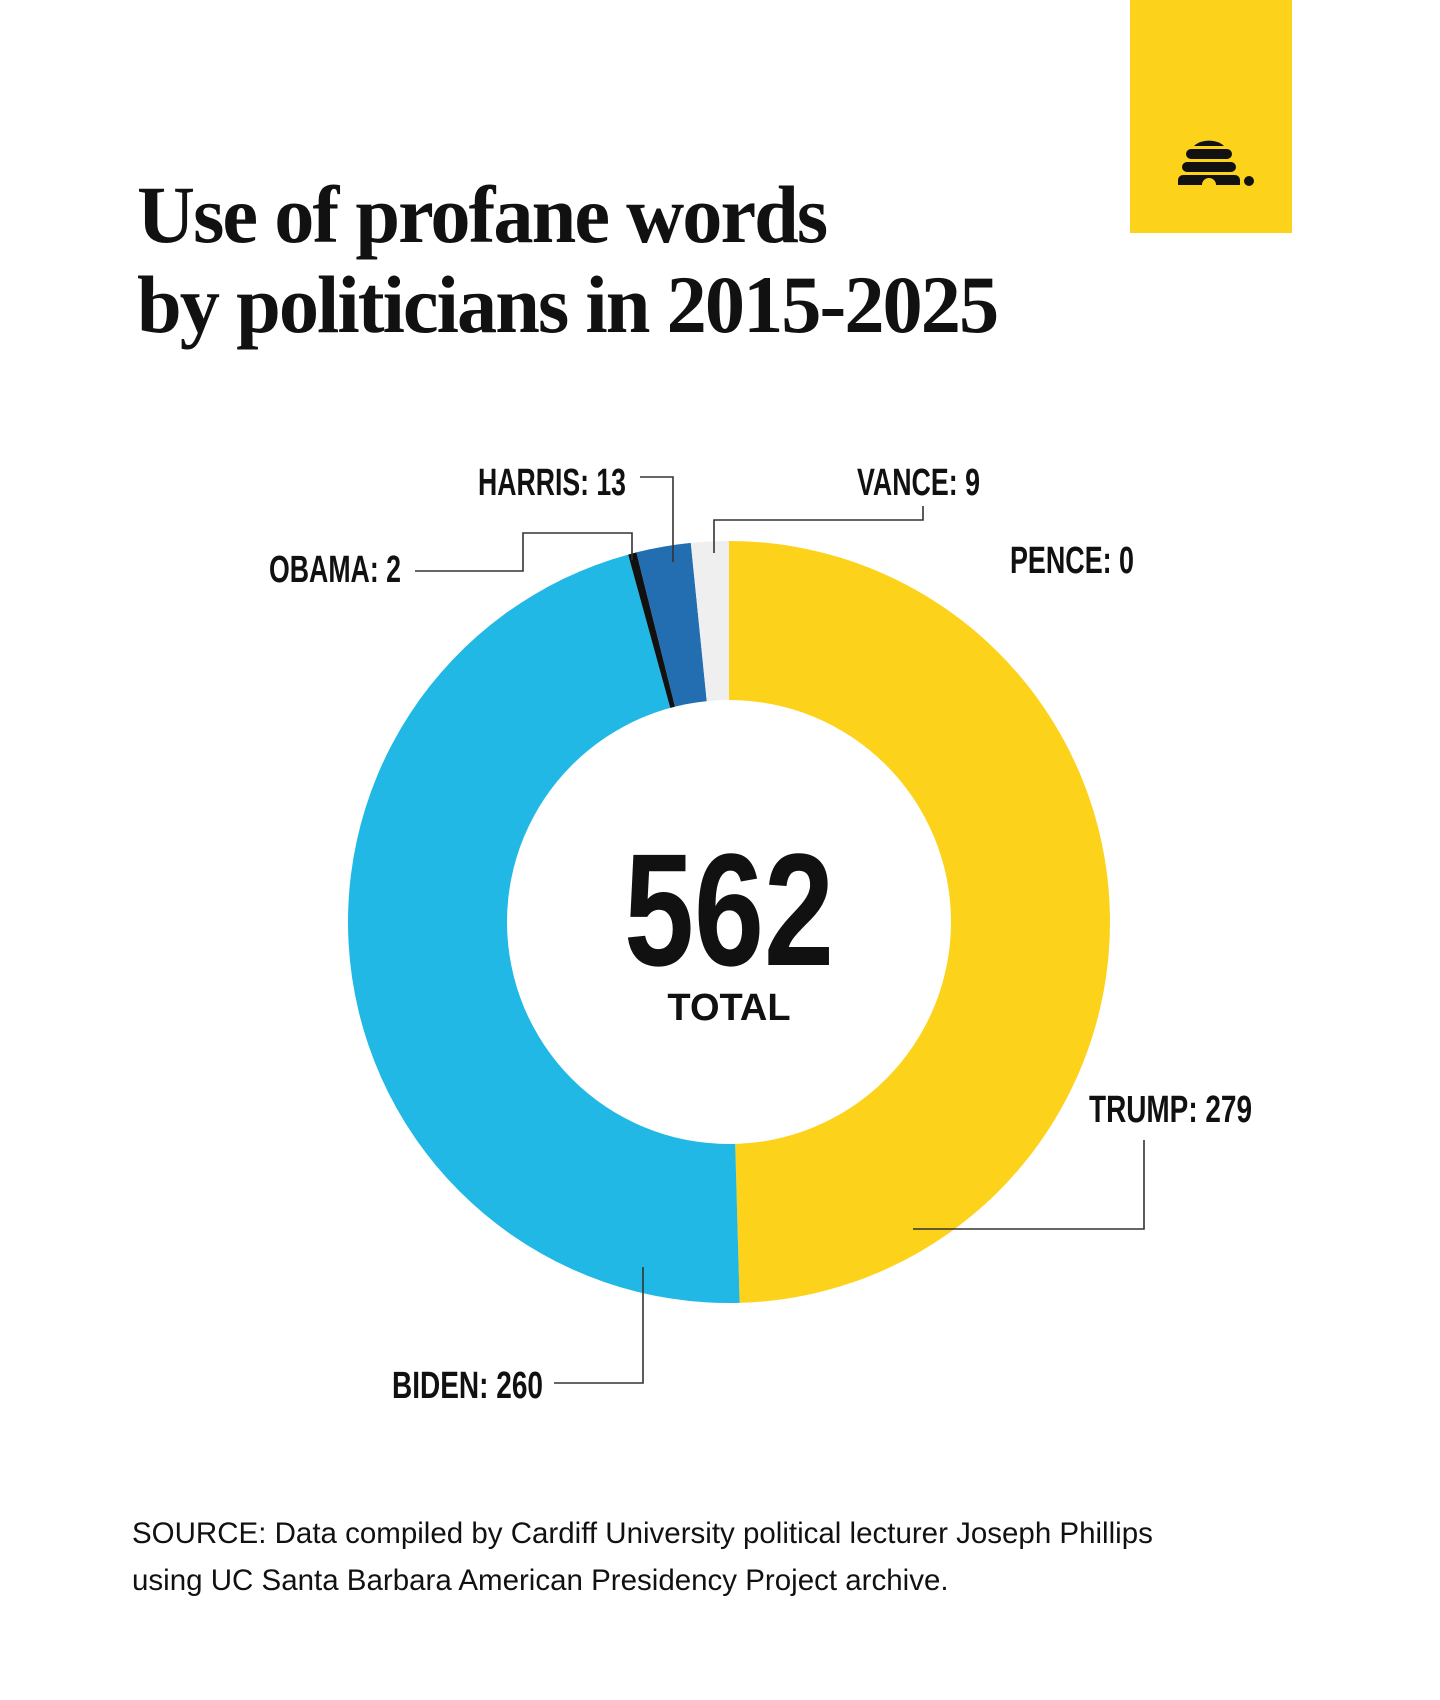 This screenshot has height=1700, width=1440. Describe the element at coordinates (729, 909) in the screenshot. I see `total-value: 562` at that location.